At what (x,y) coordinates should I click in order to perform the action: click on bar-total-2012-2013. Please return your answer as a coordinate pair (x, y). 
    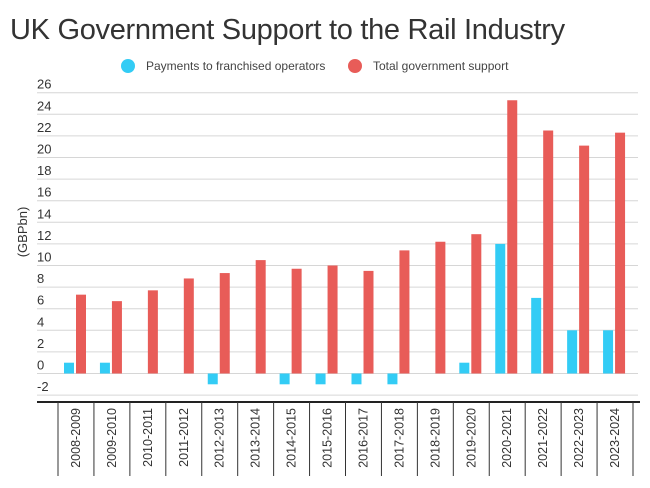
    Looking at the image, I should click on (224, 323).